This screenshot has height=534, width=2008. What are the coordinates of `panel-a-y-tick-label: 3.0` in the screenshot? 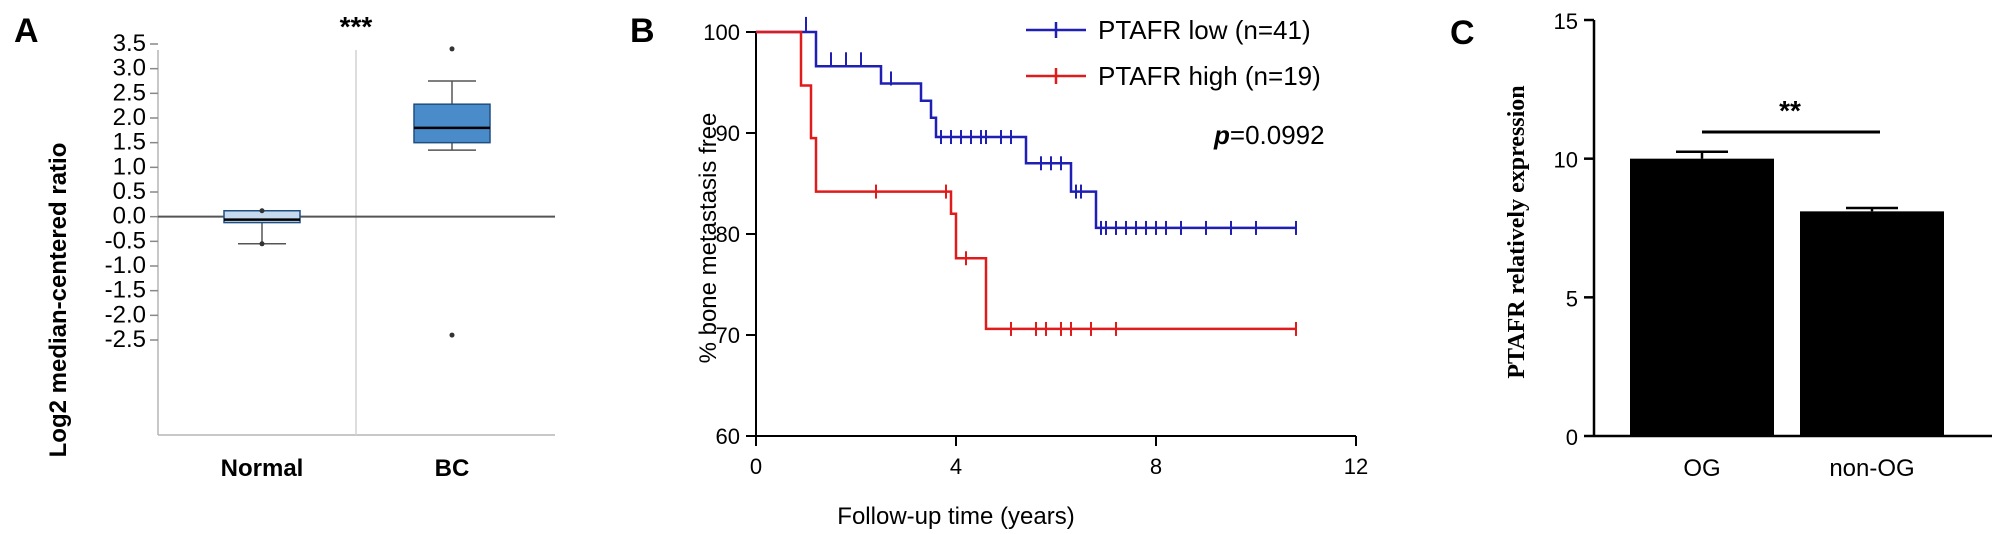 It's located at (129, 68).